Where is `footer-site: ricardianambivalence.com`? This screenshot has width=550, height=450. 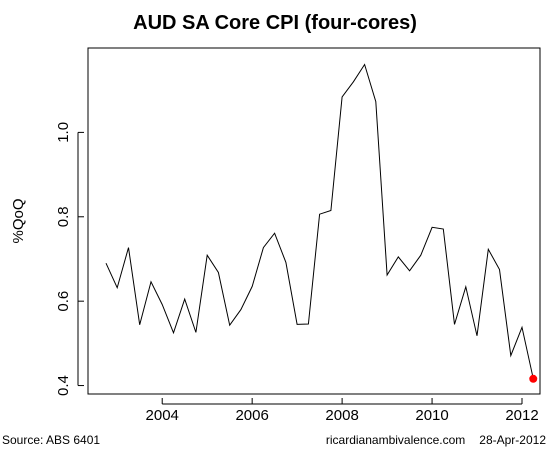
footer-site: ricardianambivalence.com is located at coordinates (395, 440).